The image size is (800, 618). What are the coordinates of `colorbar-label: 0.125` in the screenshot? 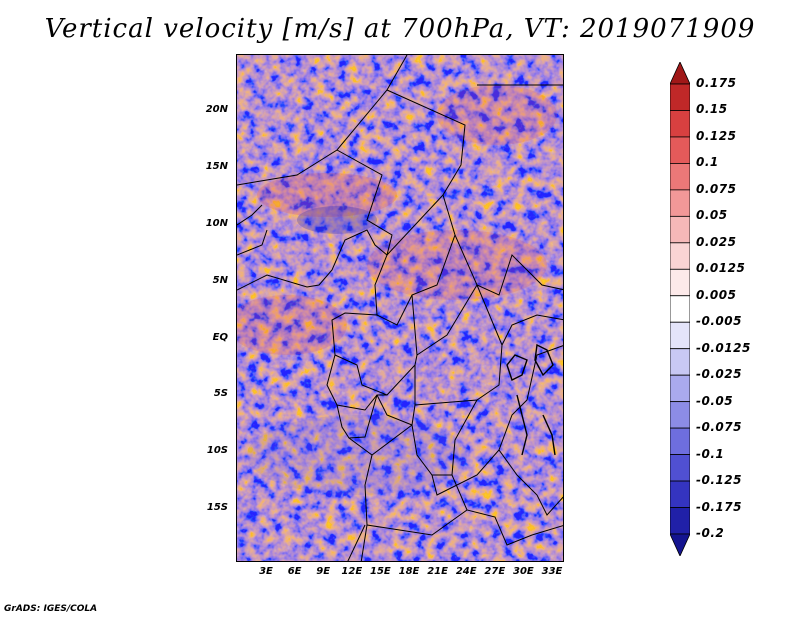 It's located at (716, 135).